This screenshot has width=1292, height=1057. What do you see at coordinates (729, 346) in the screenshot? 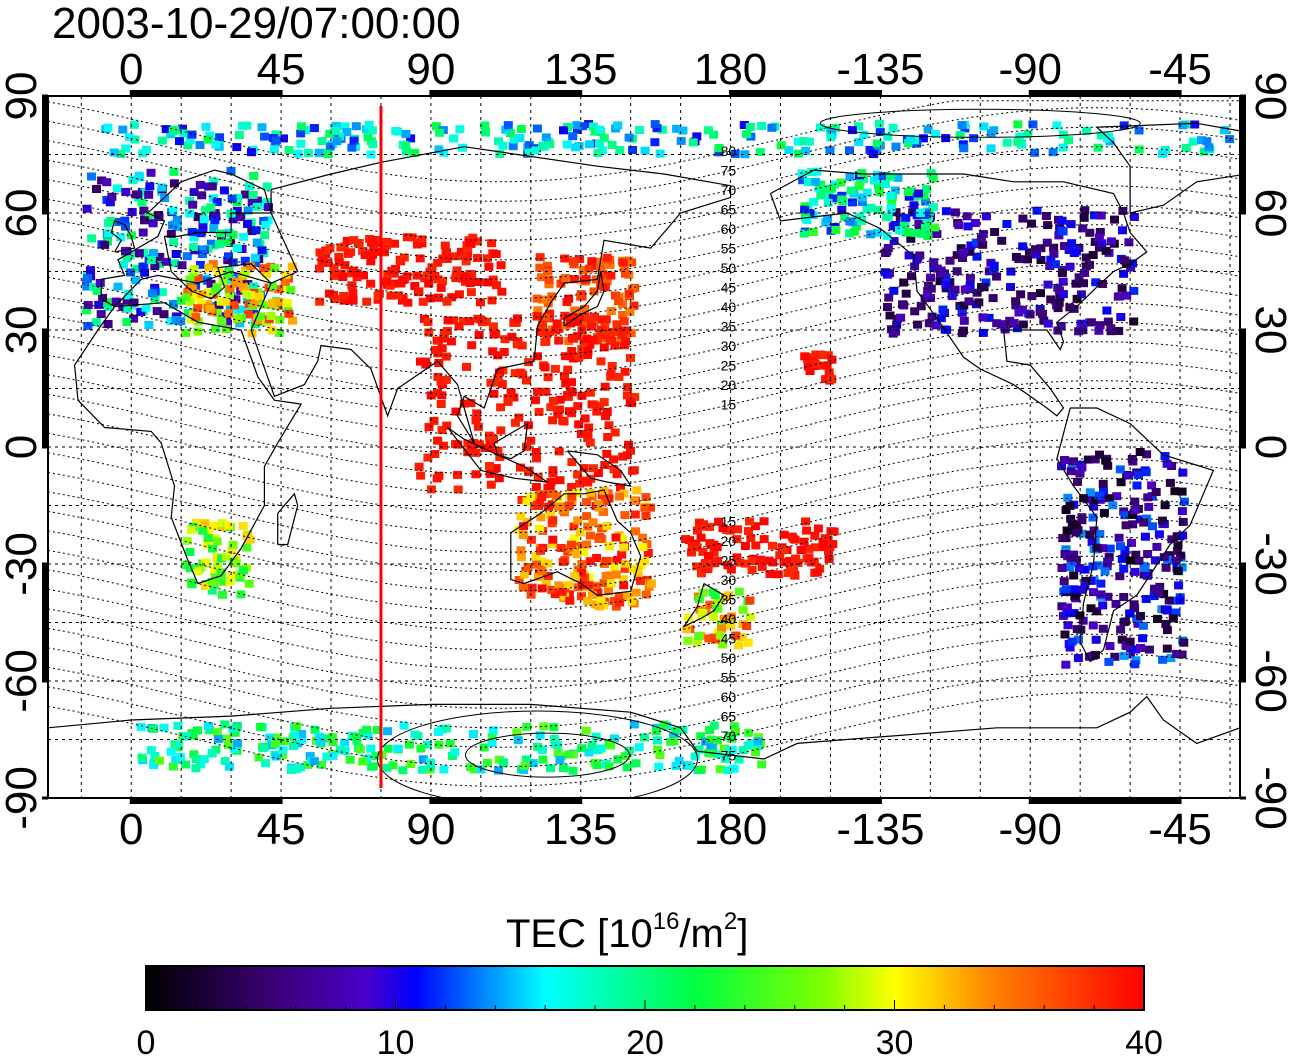
I see `contour-label: 30` at bounding box center [729, 346].